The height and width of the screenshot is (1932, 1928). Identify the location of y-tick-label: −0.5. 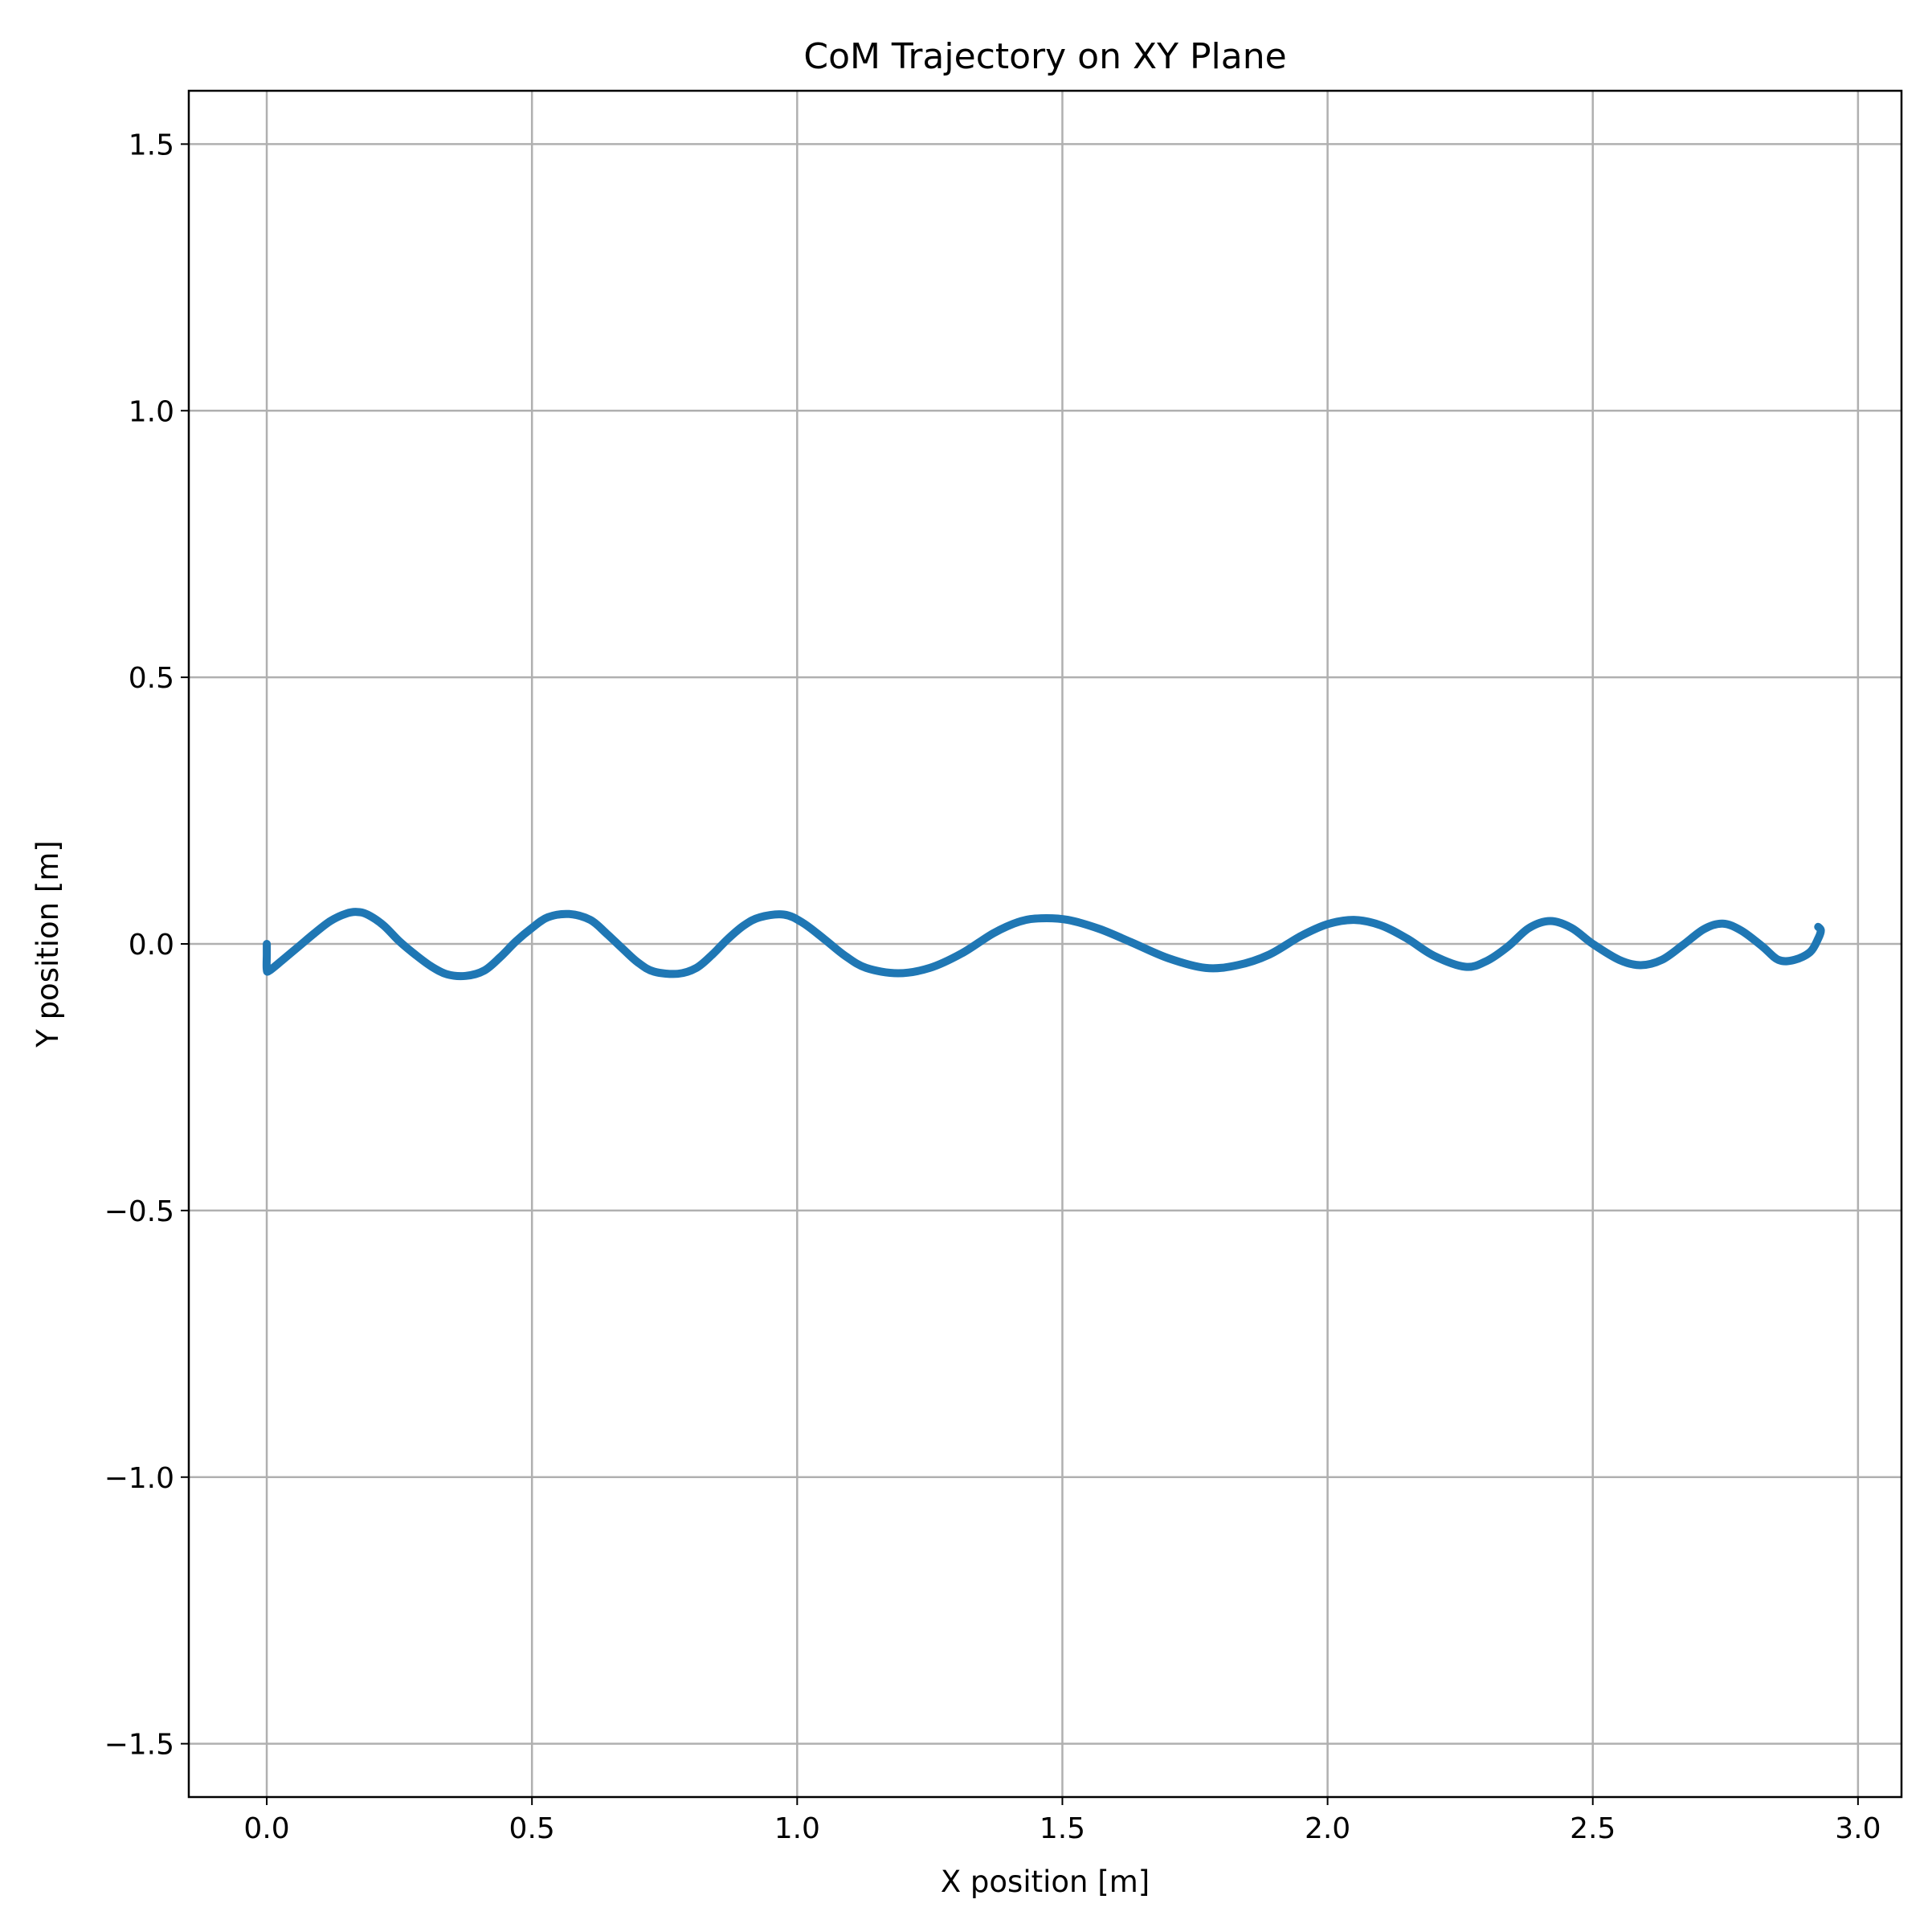
(139, 1211).